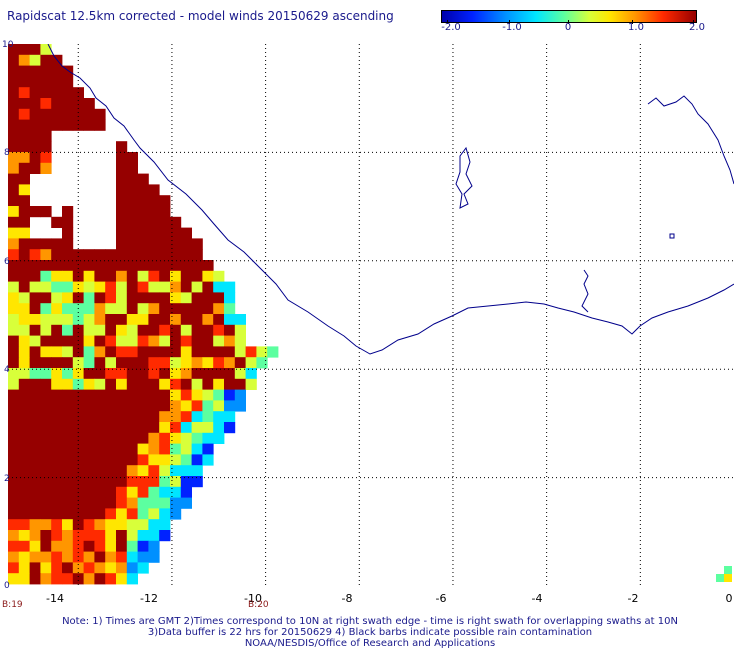 The height and width of the screenshot is (650, 740). Describe the element at coordinates (512, 27) in the screenshot. I see `colorbar-tick-label: -1.0` at that location.